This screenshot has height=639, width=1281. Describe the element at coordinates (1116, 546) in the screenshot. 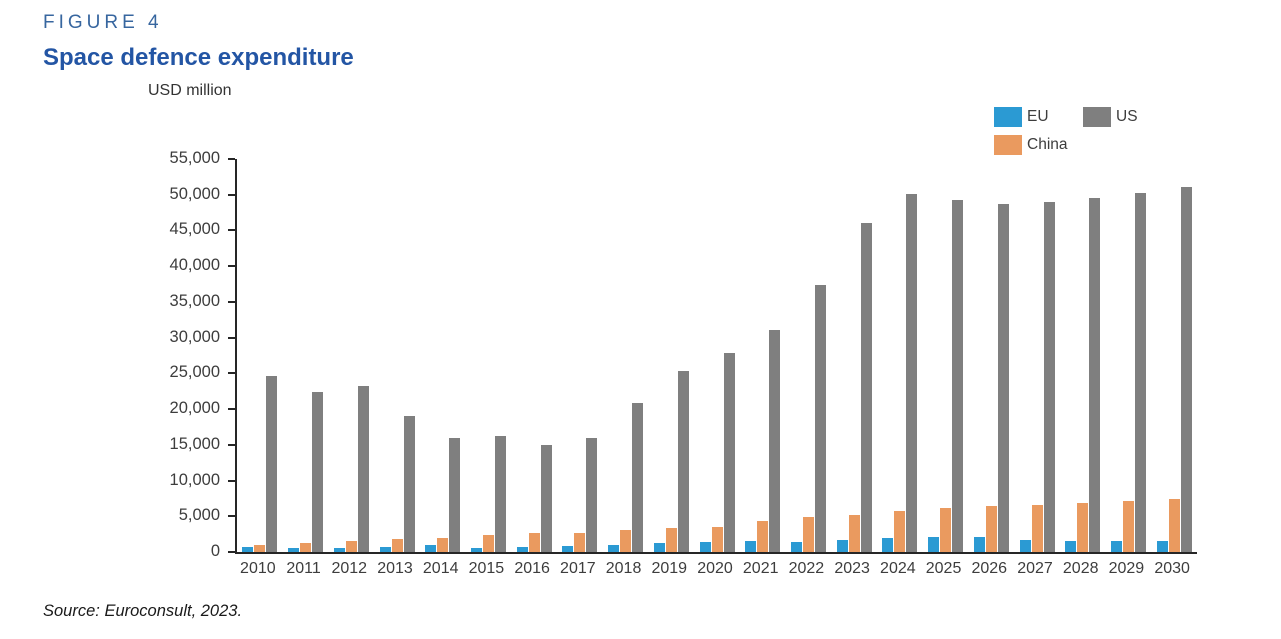

I see `bar-eu-2029` at that location.